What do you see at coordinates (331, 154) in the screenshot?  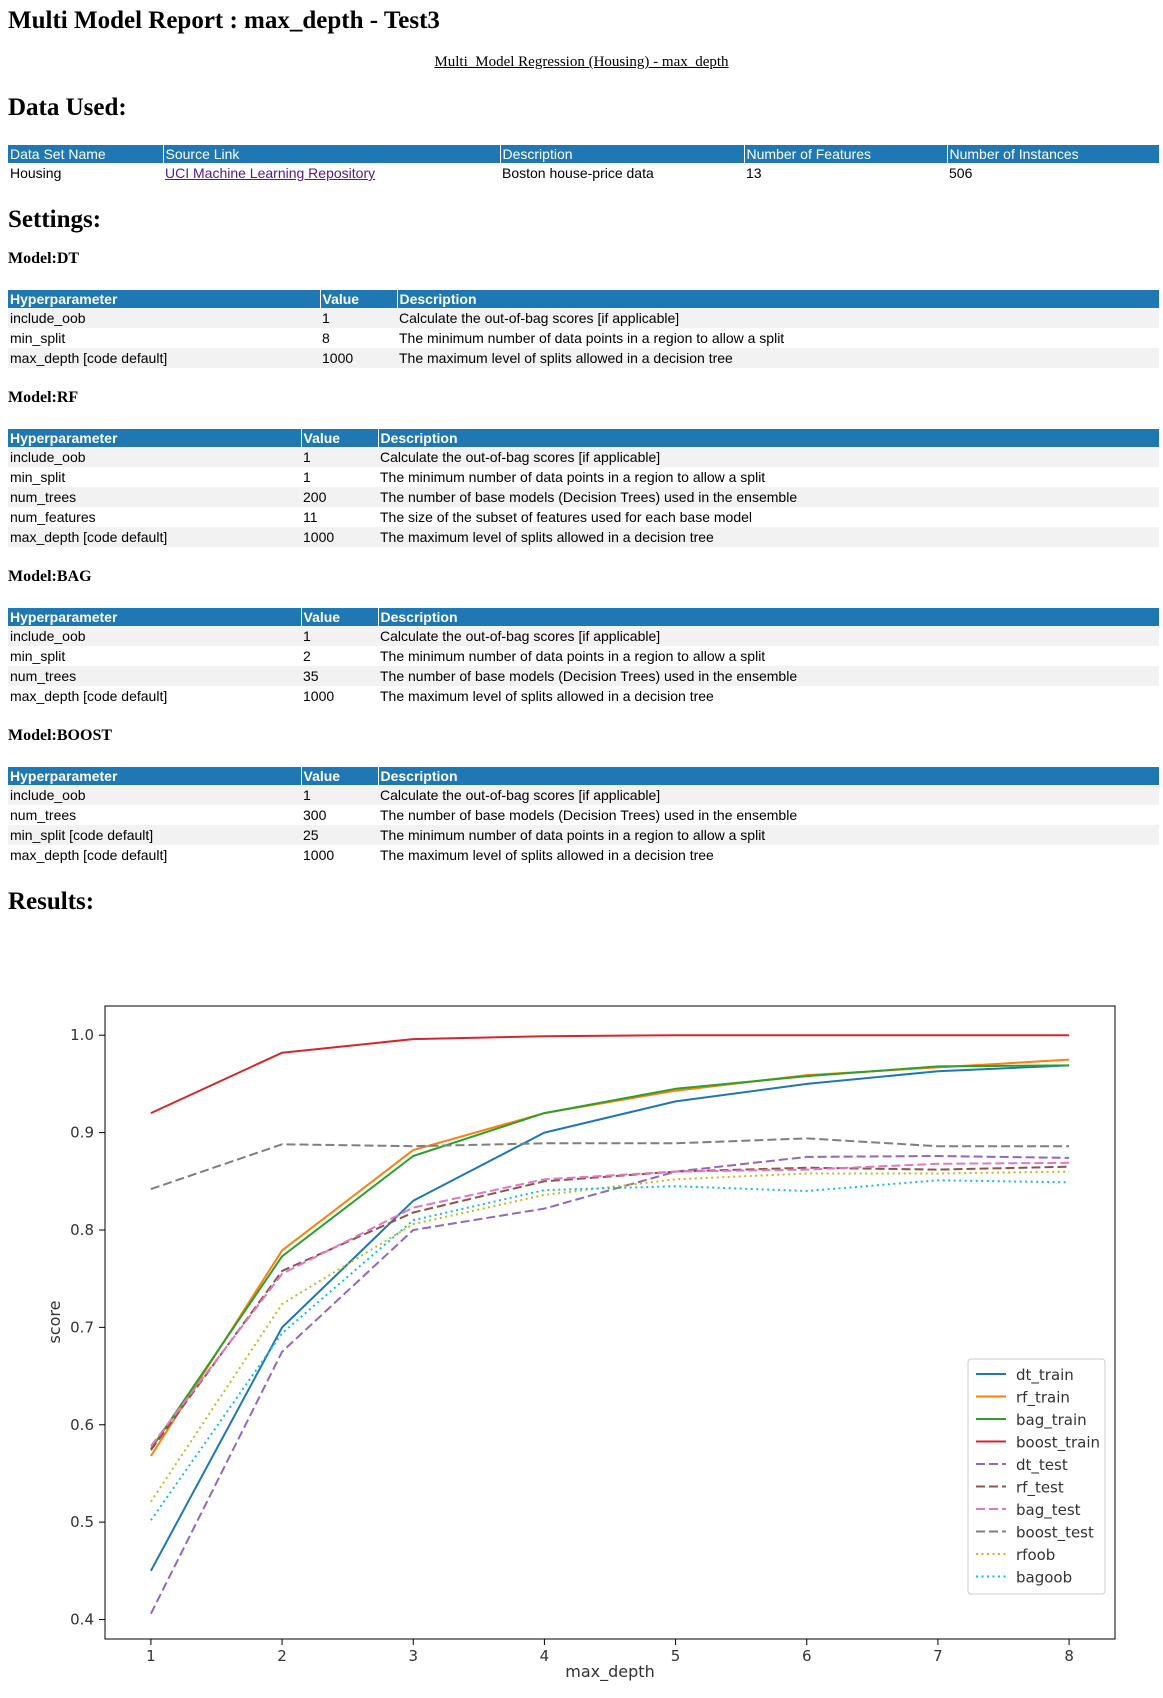 I see `column-header: Source Link` at bounding box center [331, 154].